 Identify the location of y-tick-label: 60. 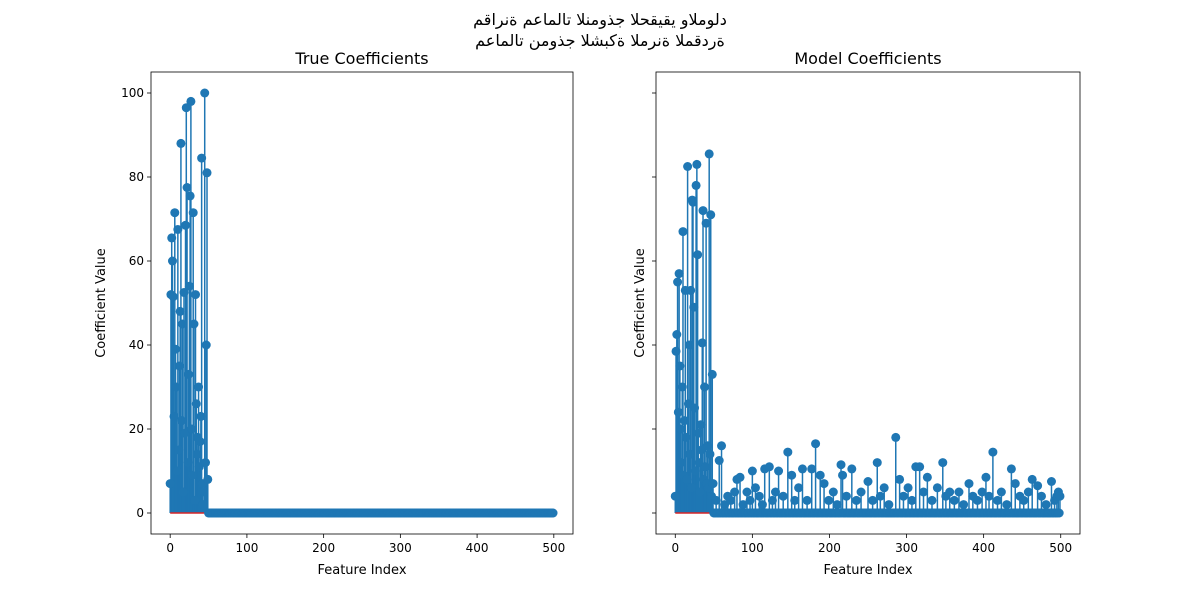
(136, 261).